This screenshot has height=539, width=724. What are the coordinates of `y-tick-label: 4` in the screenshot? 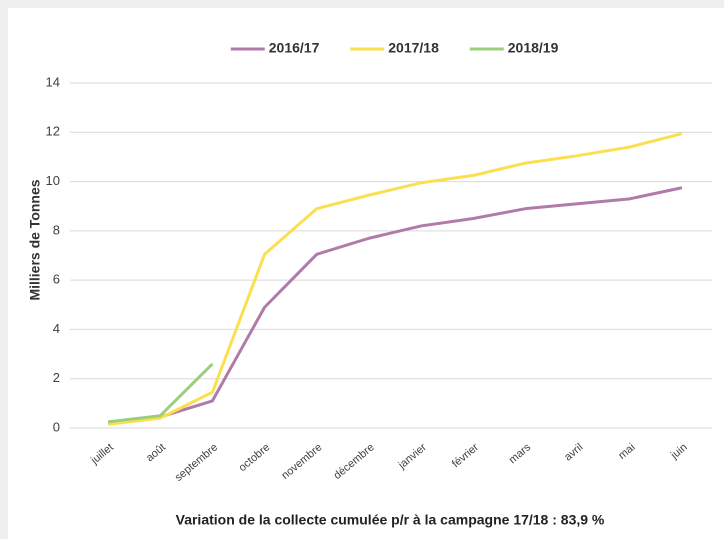 It's located at (56, 328).